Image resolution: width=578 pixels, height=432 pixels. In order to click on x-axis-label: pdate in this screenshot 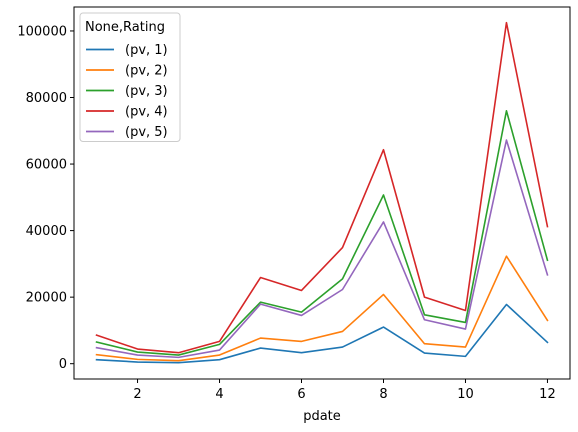, I will do `click(322, 416)`.